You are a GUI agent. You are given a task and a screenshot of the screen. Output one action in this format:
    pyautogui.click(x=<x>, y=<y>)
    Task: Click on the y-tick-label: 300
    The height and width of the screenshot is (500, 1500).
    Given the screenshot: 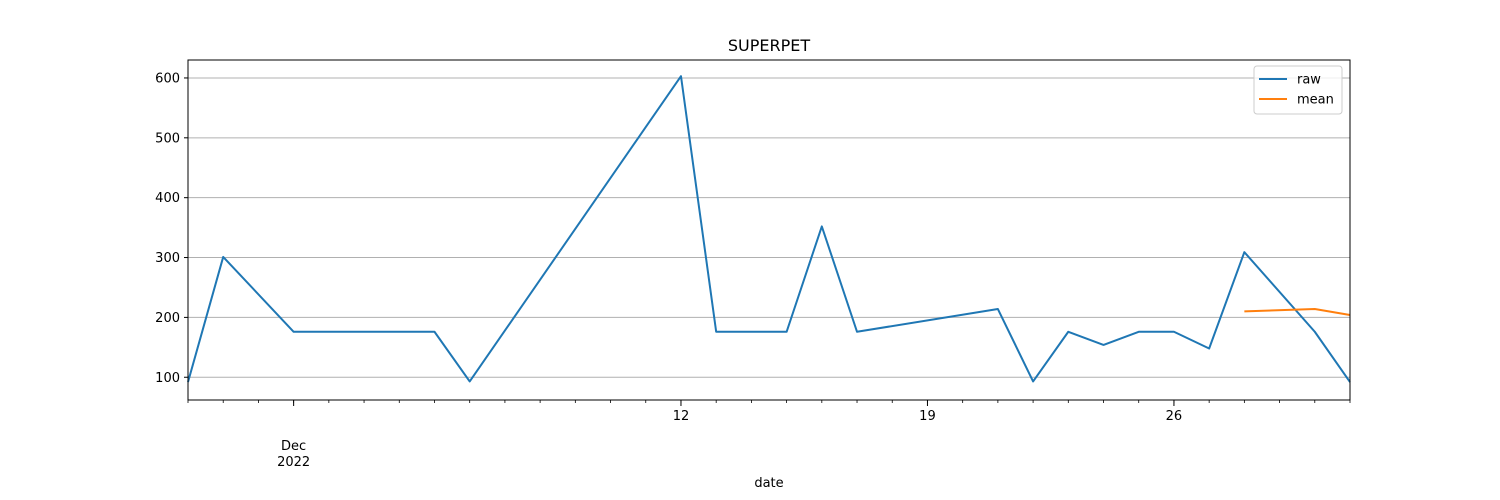 What is the action you would take?
    pyautogui.click(x=167, y=258)
    